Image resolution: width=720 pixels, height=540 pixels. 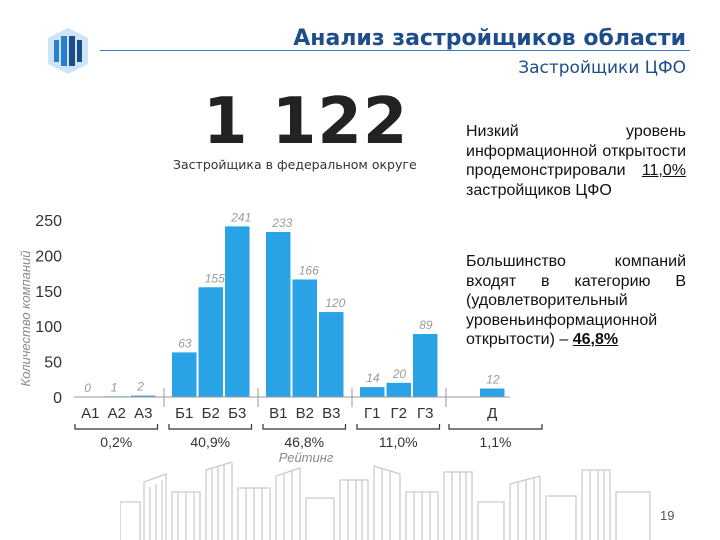 I want to click on x-category-label: Б1, so click(x=184, y=413).